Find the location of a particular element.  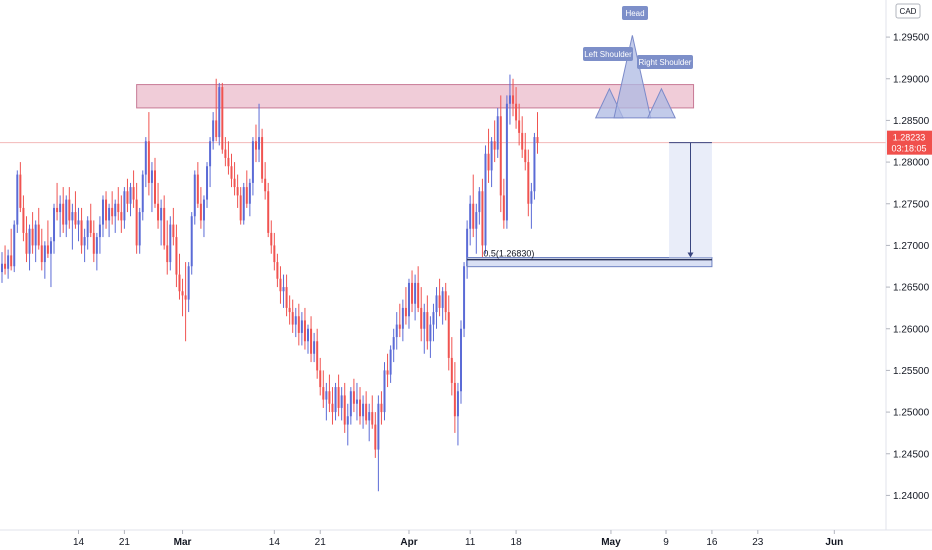

x-tick-label: 16 is located at coordinates (712, 542).